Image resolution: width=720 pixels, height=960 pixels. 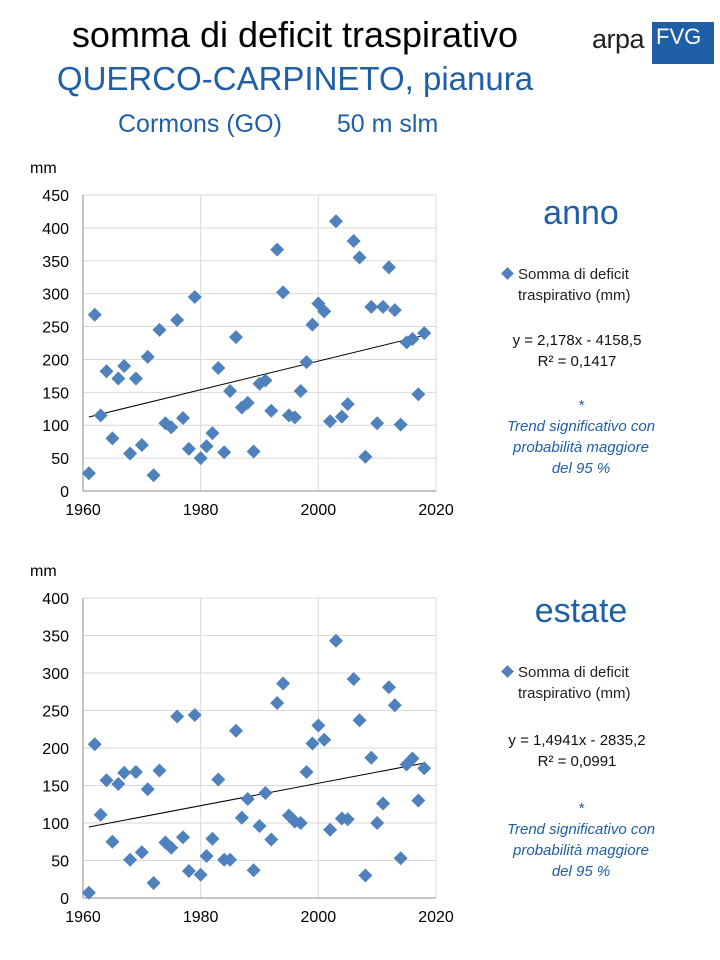 What do you see at coordinates (507, 671) in the screenshot?
I see `legend-marker-icon` at bounding box center [507, 671].